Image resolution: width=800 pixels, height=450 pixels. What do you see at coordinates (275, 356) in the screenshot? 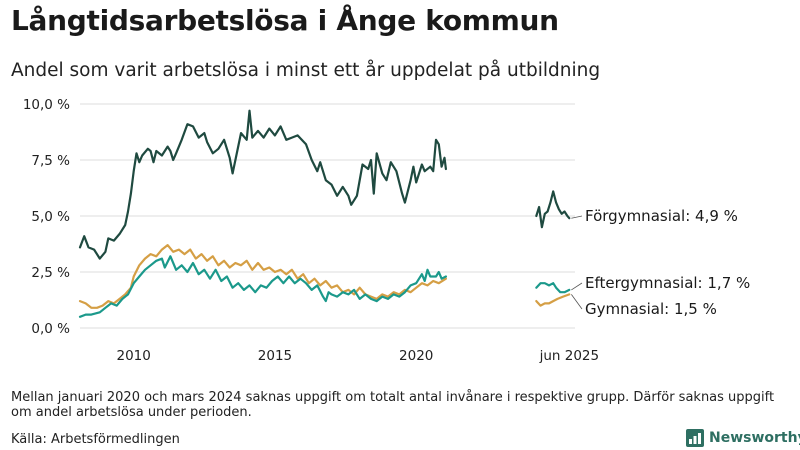
I see `x-tick-label: 2015` at bounding box center [275, 356].